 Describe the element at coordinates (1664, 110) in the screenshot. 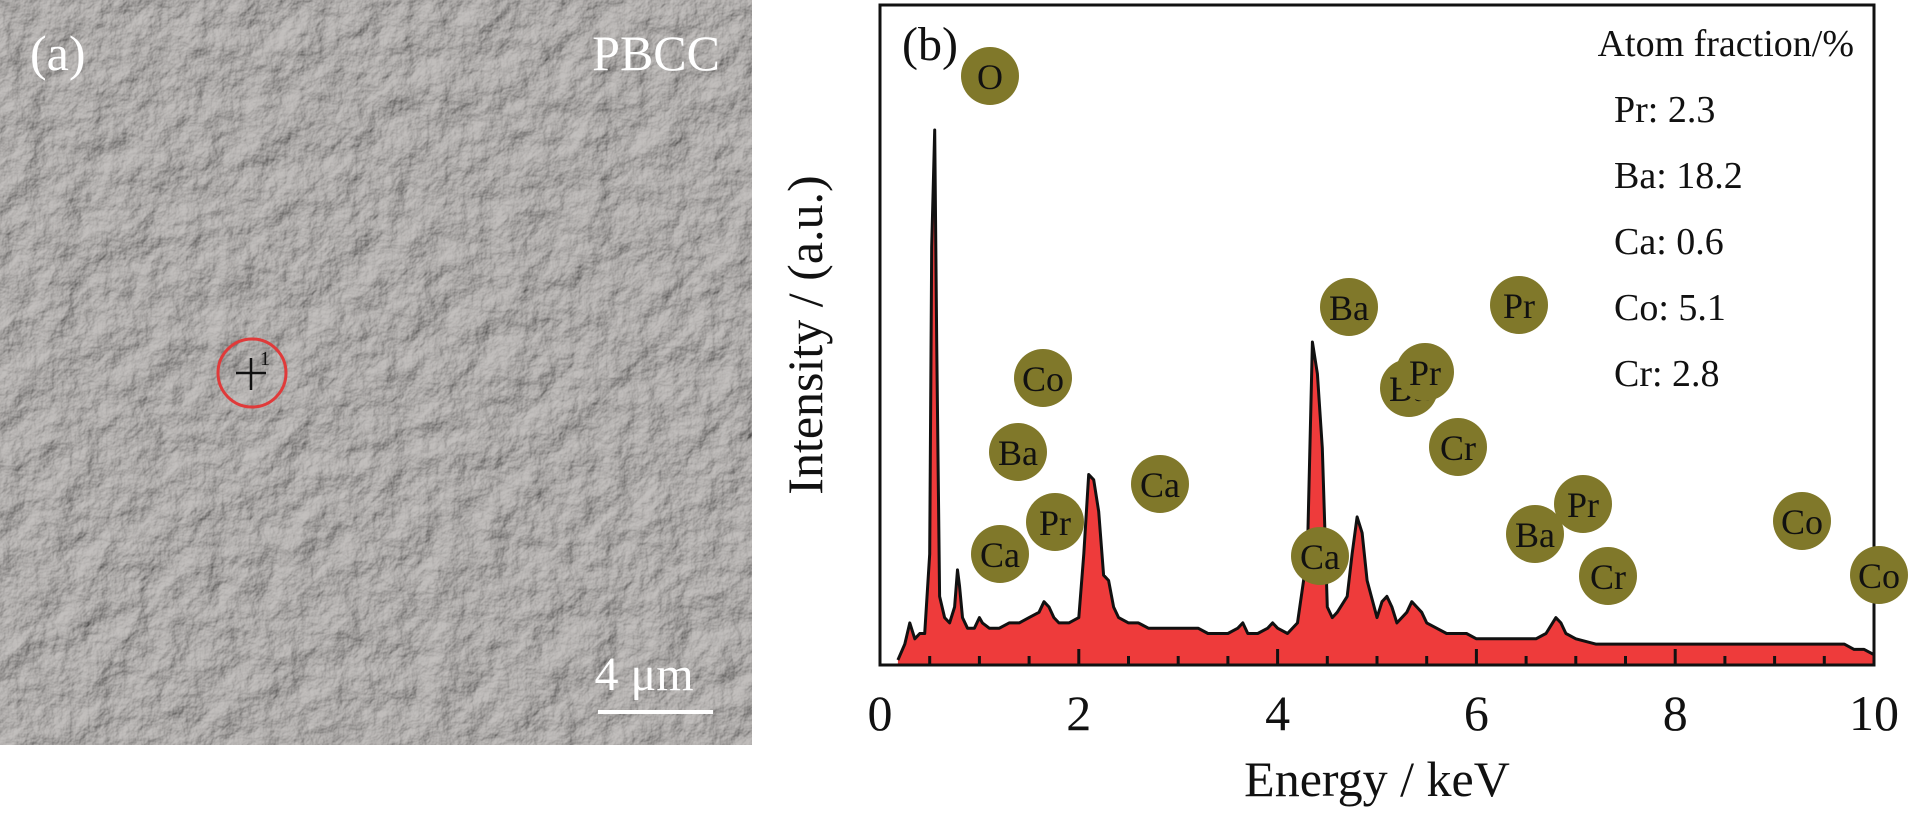

I see `annotation-line-pr: Pr: 2.3` at that location.